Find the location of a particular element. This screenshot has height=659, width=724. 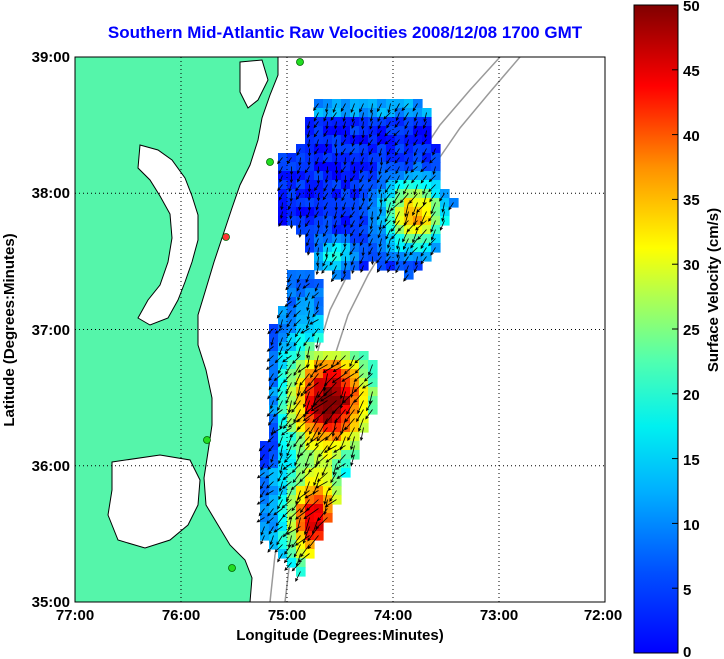

chesapeake-bay is located at coordinates (168, 235).